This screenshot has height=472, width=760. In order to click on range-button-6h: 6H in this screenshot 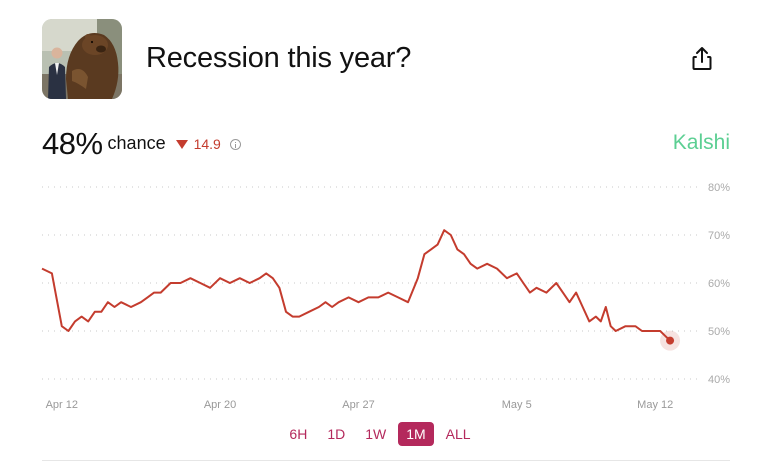, I will do `click(298, 434)`.